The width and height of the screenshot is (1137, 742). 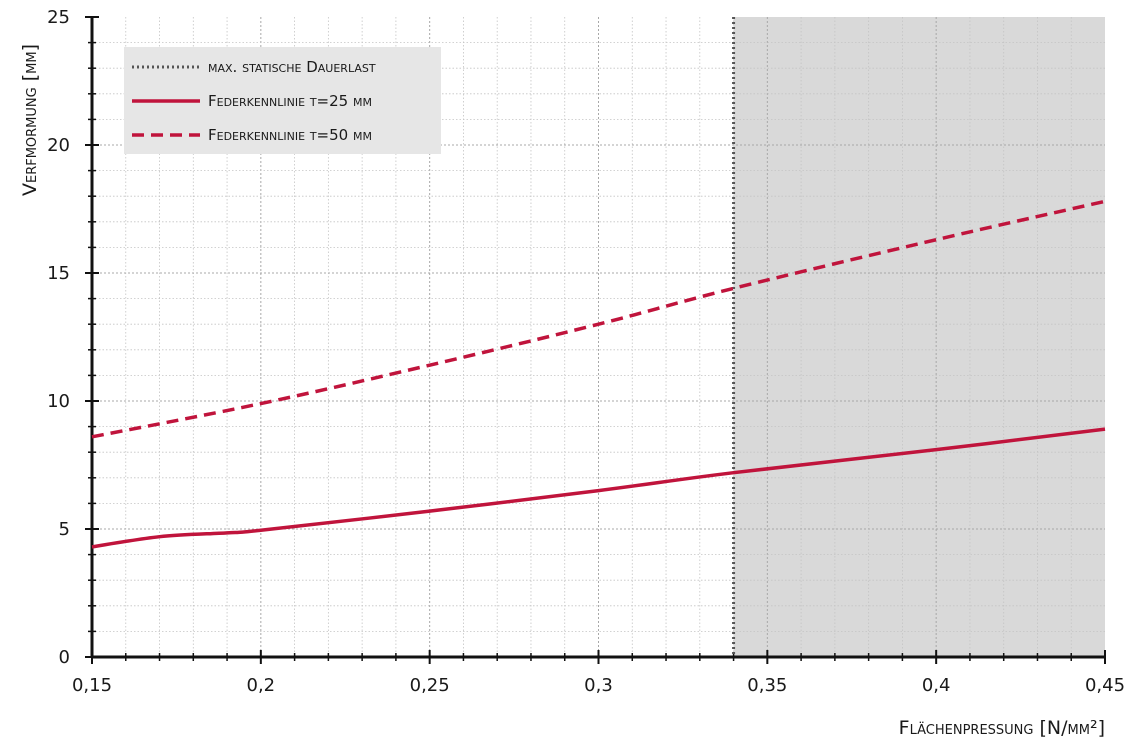 I want to click on y-axis-title: Verfmormung [mm], so click(x=30, y=120).